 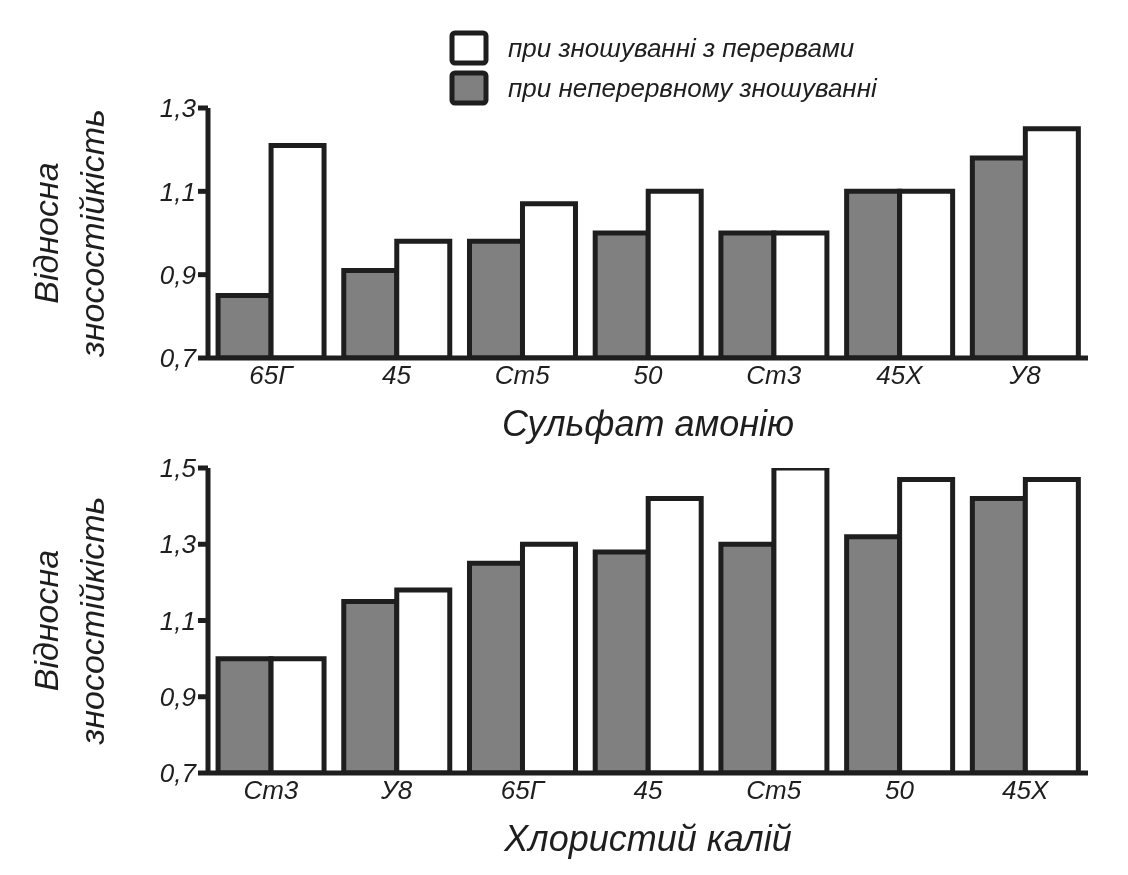 I want to click on x-axis-title: Сульфат амонію, so click(x=648, y=423).